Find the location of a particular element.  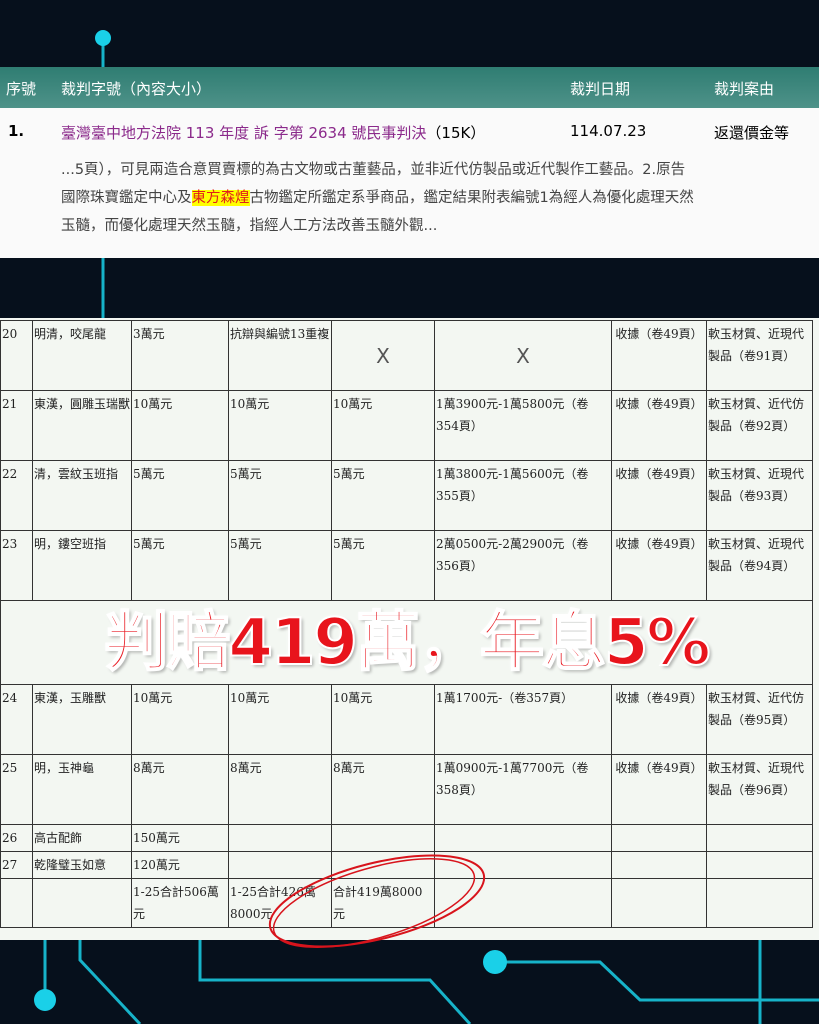

table-cell: 東漢，圓雕玉瑞獸 is located at coordinates (82, 425).